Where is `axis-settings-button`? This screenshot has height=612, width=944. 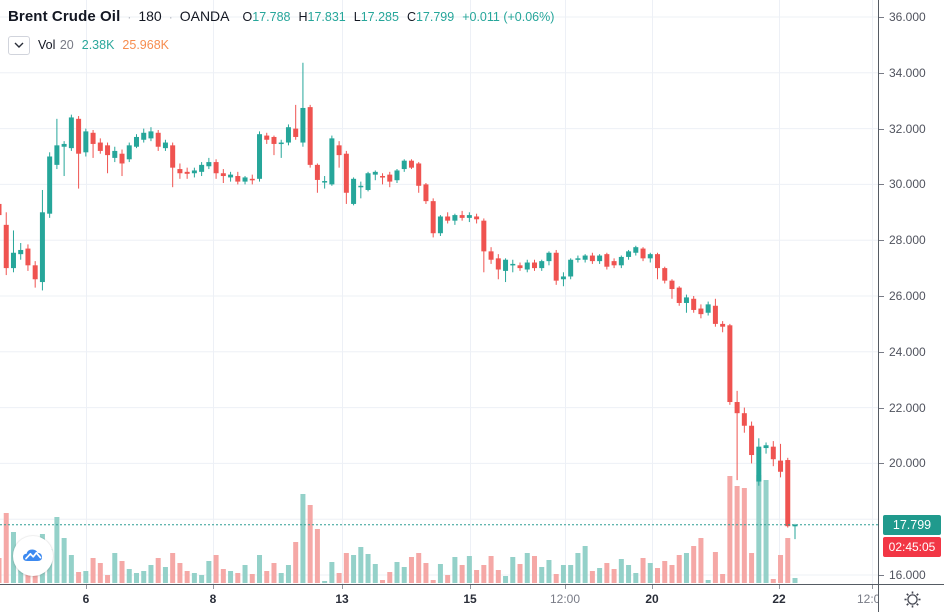 axis-settings-button is located at coordinates (911, 598).